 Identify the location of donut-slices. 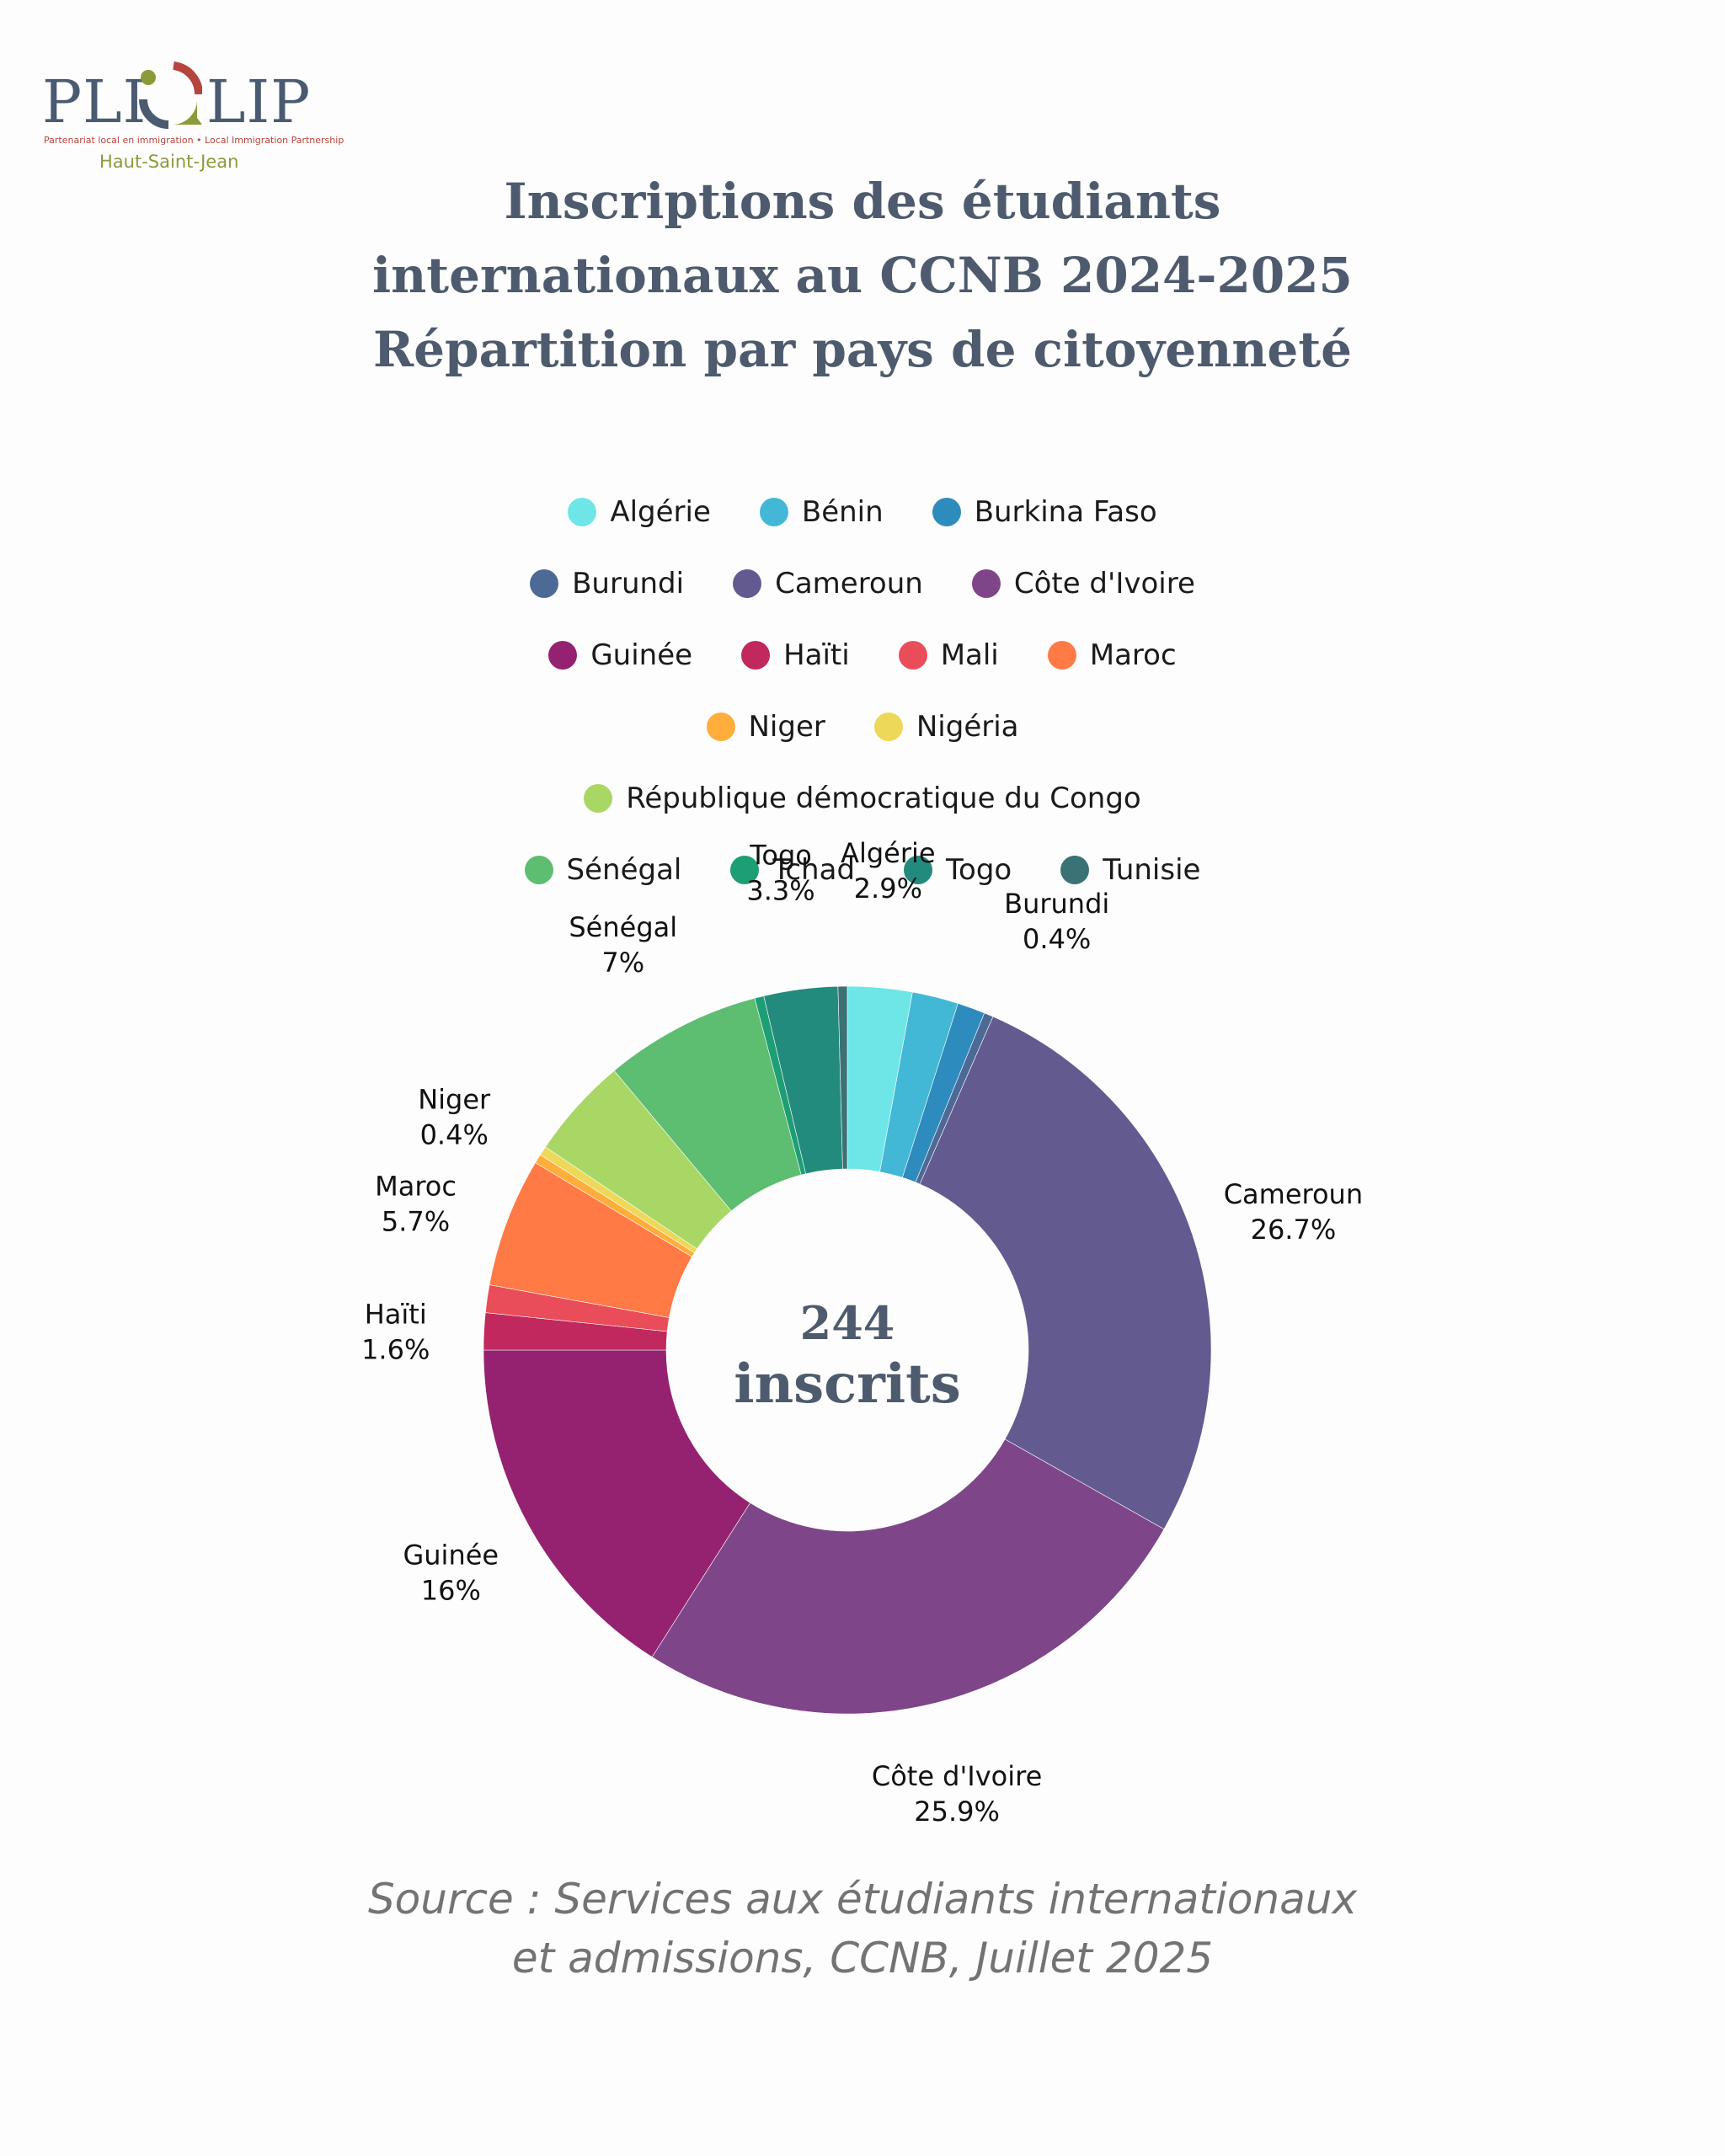
(847, 1350).